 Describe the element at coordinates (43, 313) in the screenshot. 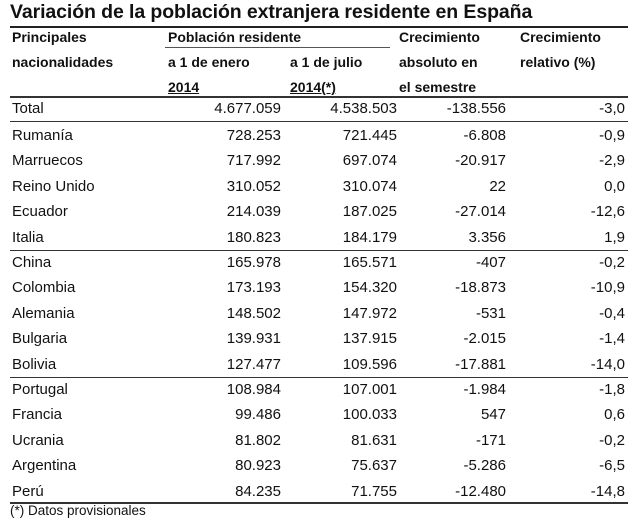

I see `cell-name: Alemania` at that location.